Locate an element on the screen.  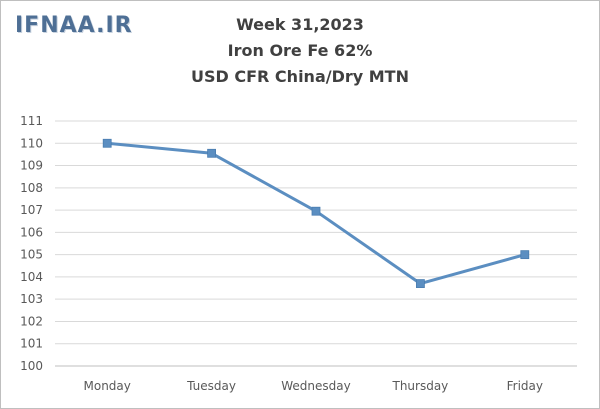
x-tick-label: Monday is located at coordinates (107, 386).